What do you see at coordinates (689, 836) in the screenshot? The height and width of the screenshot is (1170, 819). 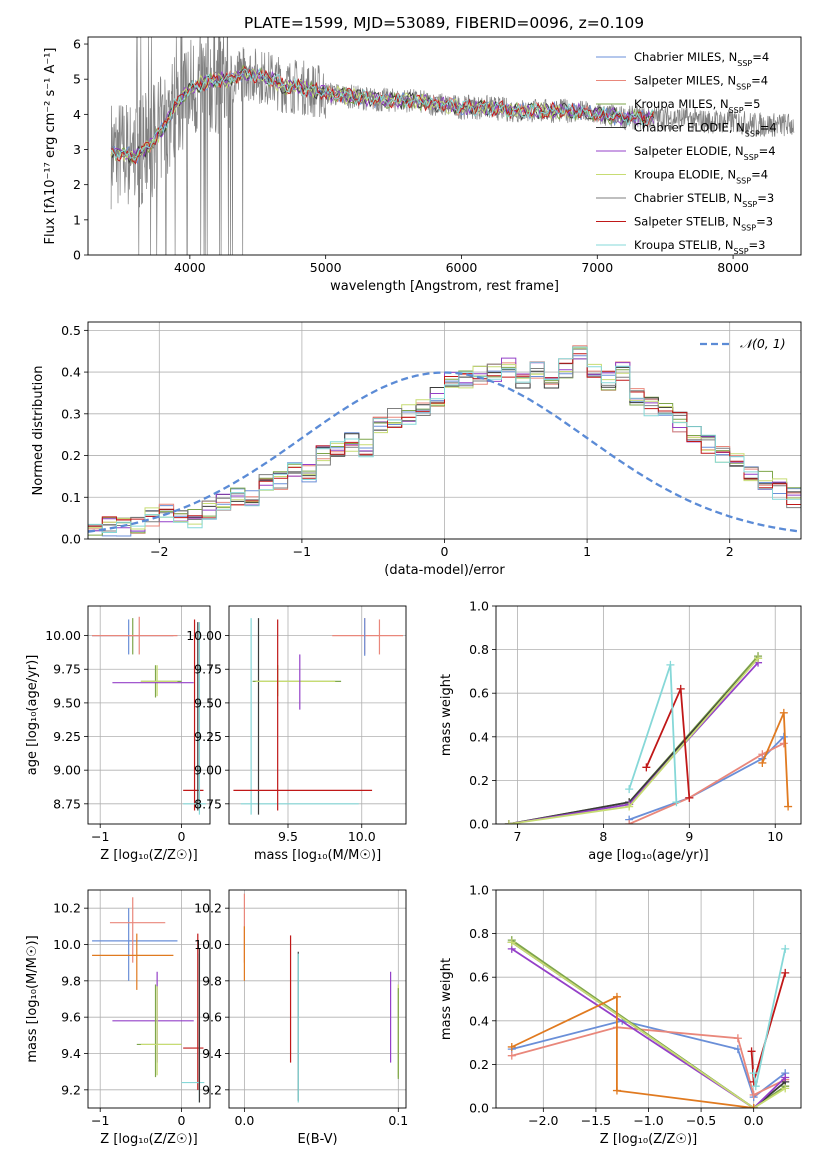 I see `weight-vs-age-xtick-label: 9` at bounding box center [689, 836].